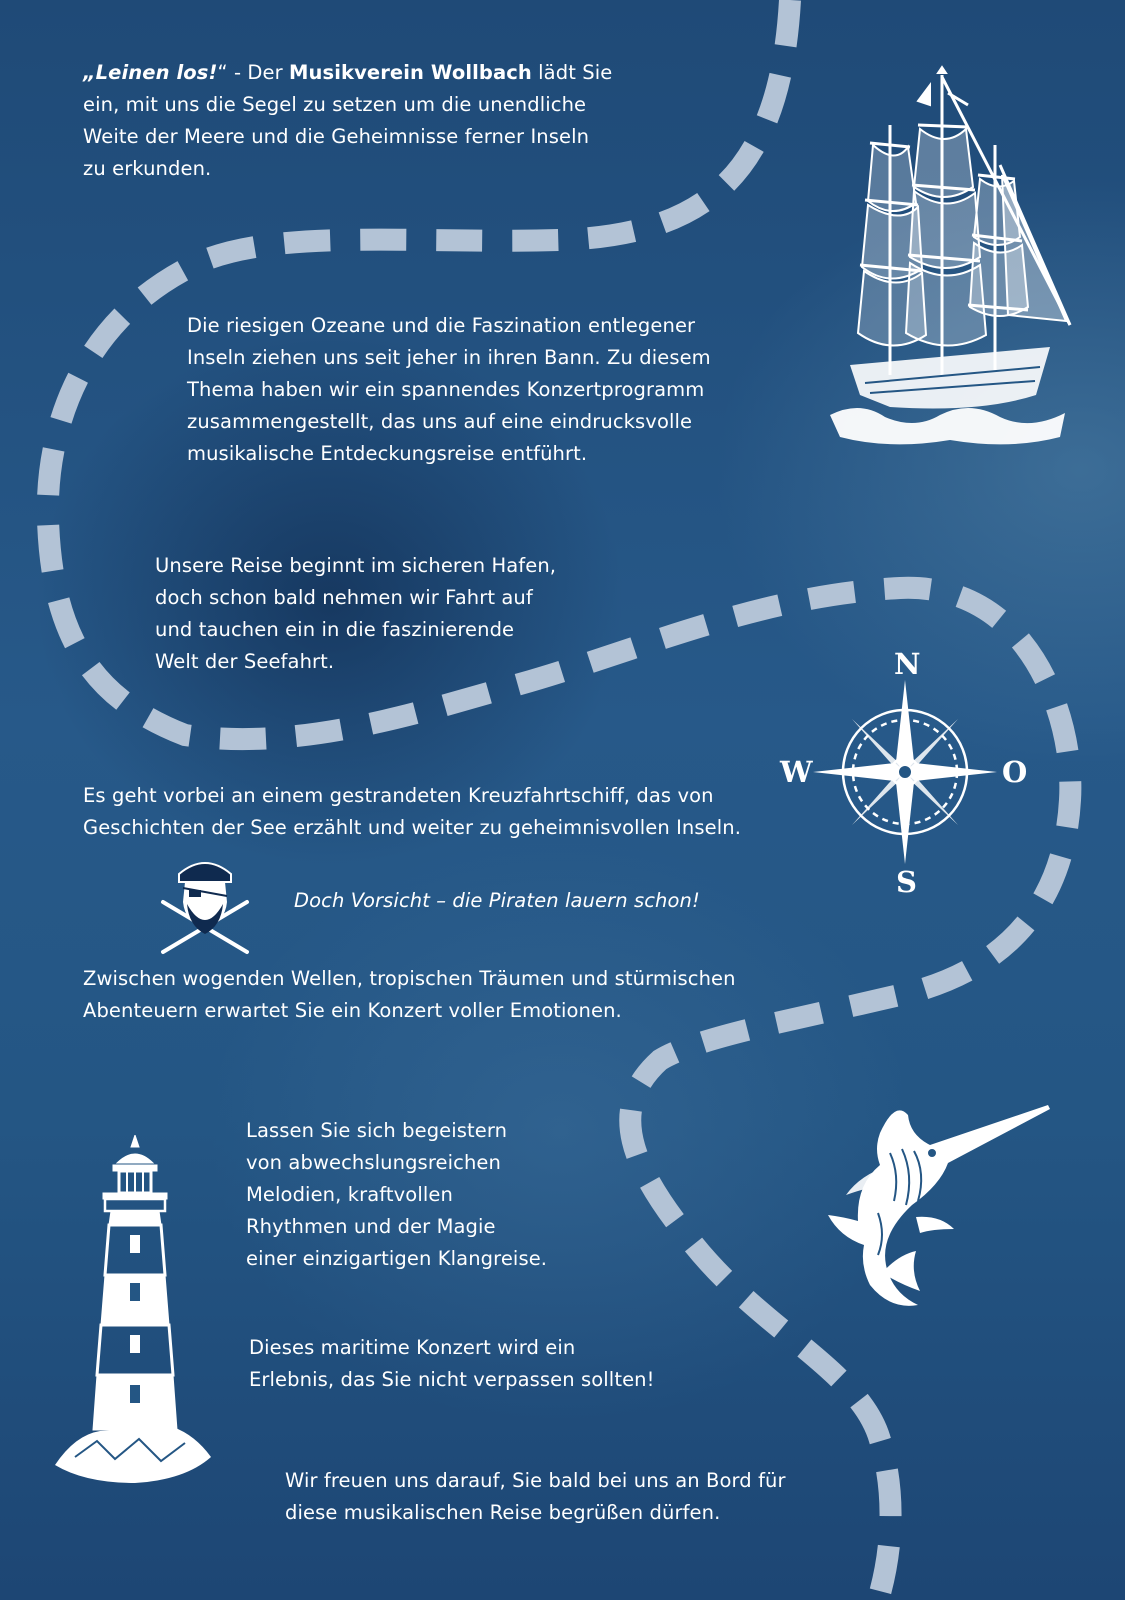 Image resolution: width=1125 pixels, height=1600 pixels. I want to click on paragraph-line: einer einzigartigen Klangreise., so click(397, 1258).